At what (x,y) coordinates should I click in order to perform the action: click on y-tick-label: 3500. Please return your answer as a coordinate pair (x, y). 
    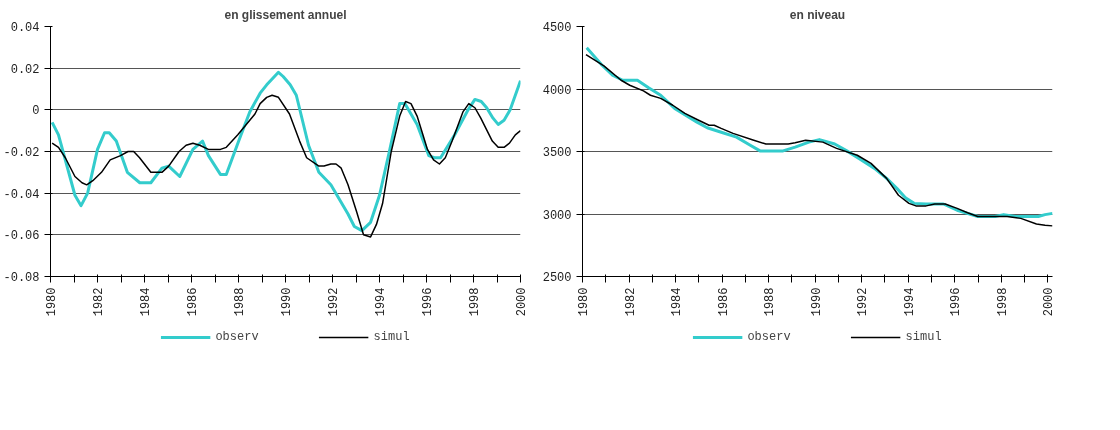
    Looking at the image, I should click on (557, 153).